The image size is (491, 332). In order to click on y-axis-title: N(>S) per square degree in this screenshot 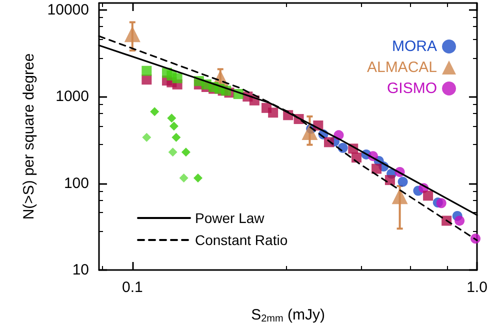, I will do `click(29, 136)`.